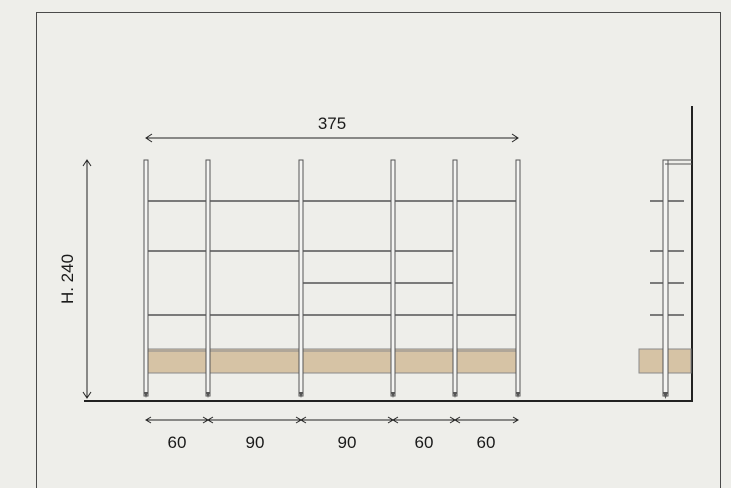 Image resolution: width=731 pixels, height=488 pixels. Describe the element at coordinates (332, 258) in the screenshot. I see `shelves` at that location.